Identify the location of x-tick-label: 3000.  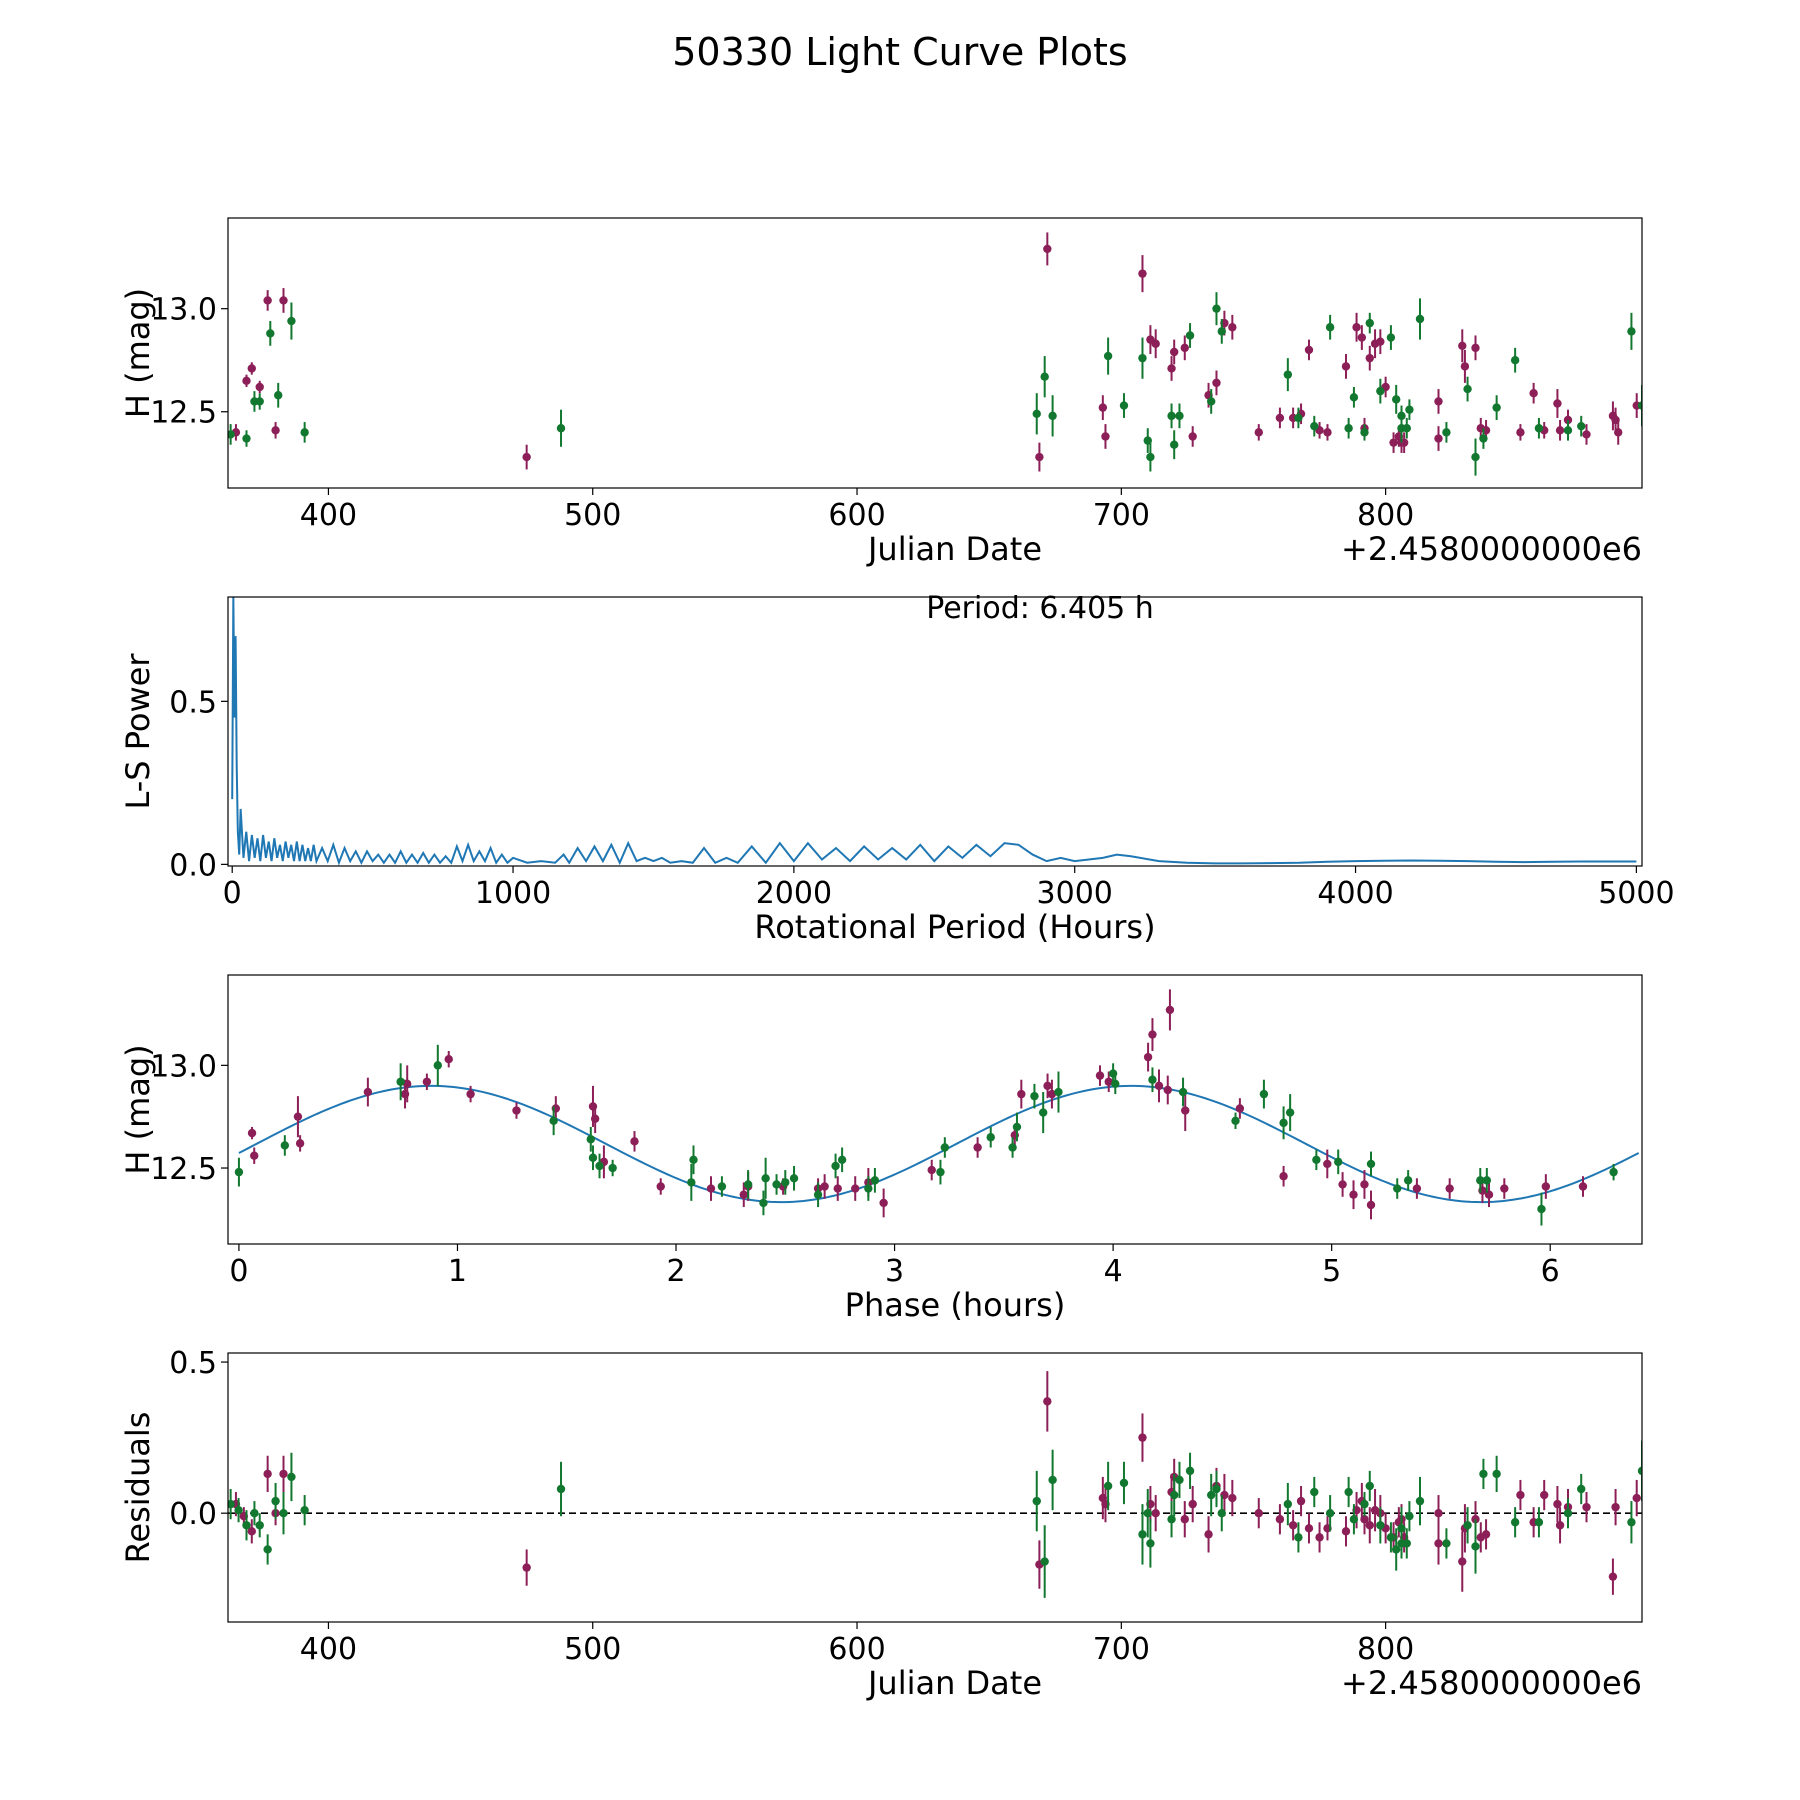
(1075, 893).